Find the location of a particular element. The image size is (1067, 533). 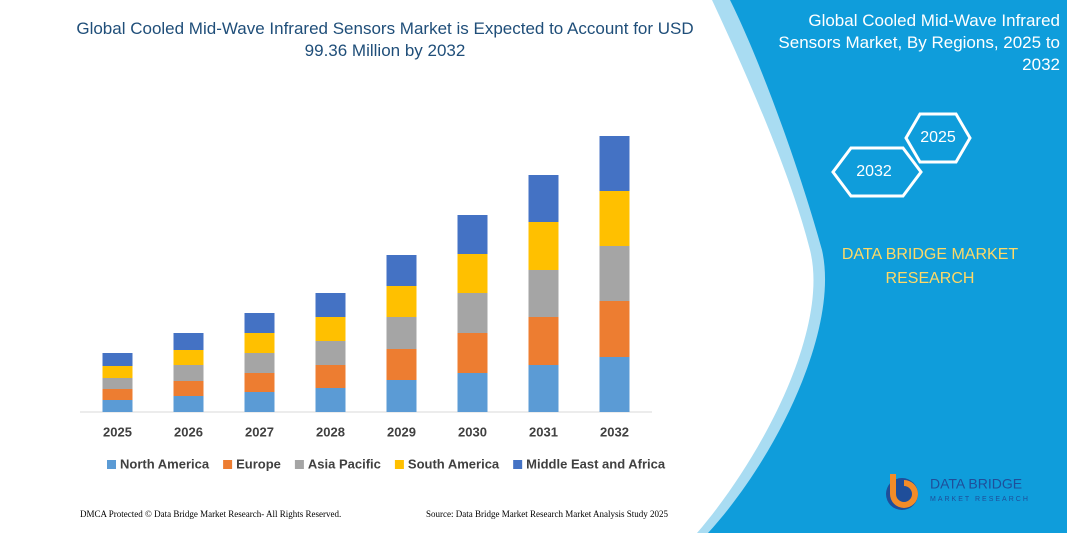

x-tick-label: 2031 is located at coordinates (543, 431).